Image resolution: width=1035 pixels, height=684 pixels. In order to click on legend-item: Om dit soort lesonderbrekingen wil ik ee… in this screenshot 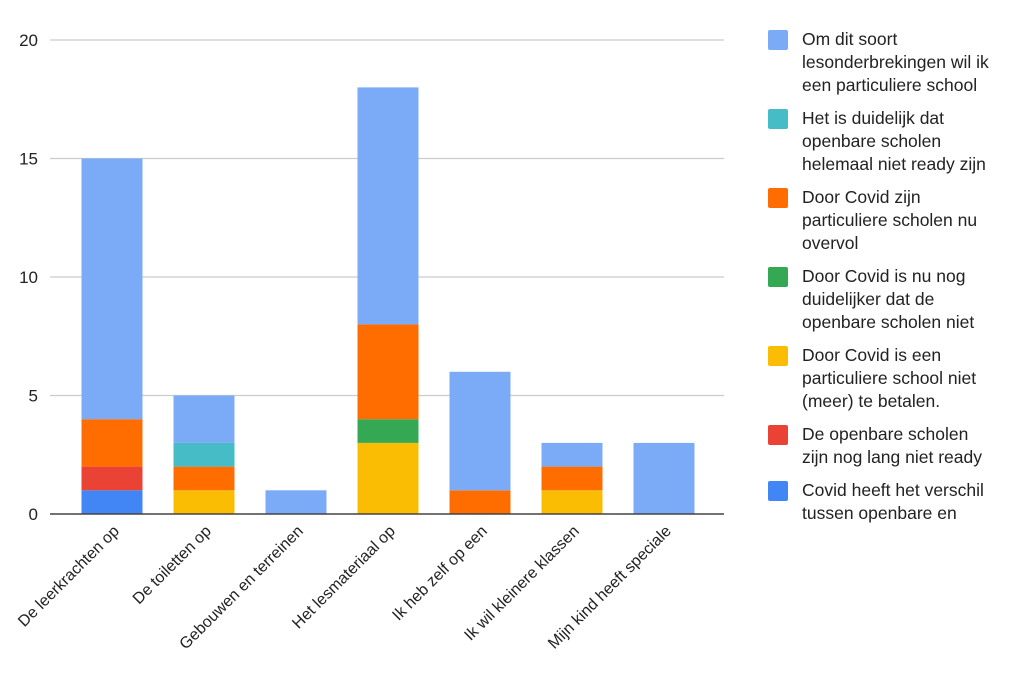, I will do `click(900, 62)`.